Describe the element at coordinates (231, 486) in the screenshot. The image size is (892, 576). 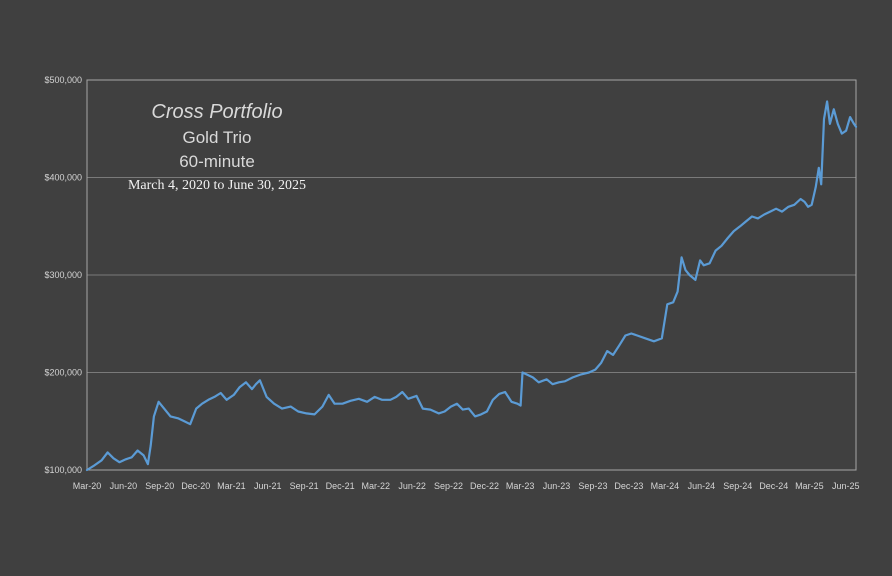
I see `x-tick-label: Mar-21` at that location.